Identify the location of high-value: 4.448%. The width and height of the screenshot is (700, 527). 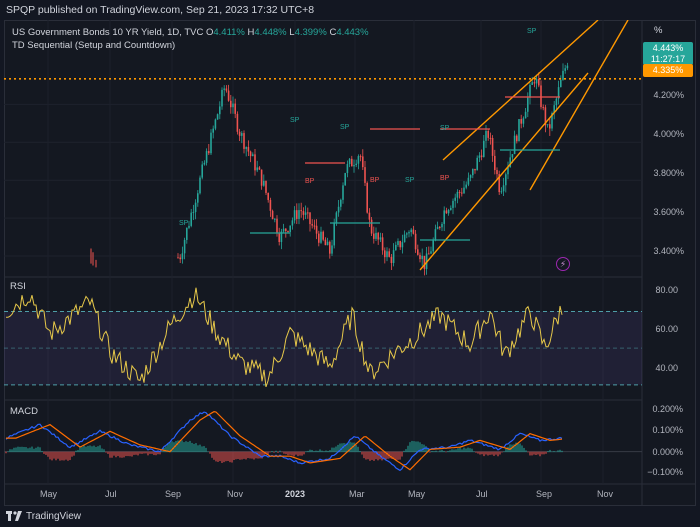
(270, 32).